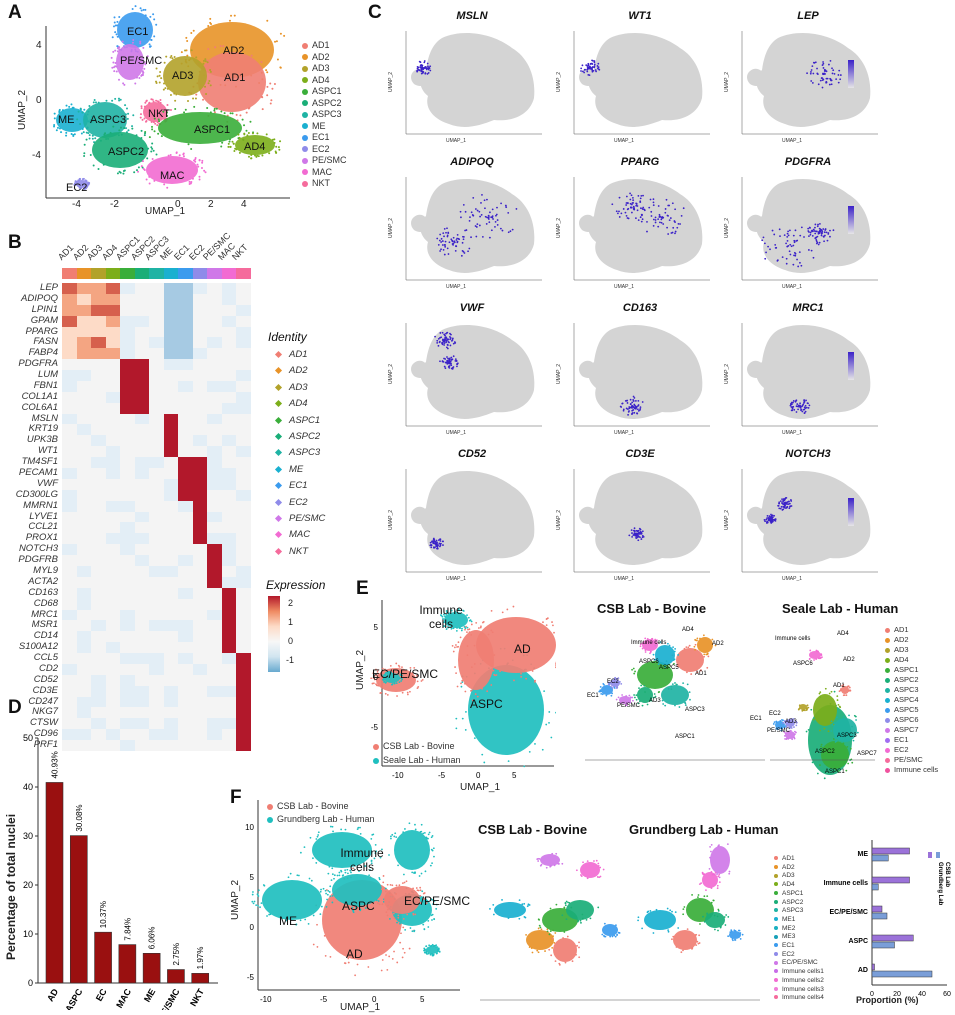 This screenshot has width=955, height=1015. What do you see at coordinates (244, 204) in the screenshot?
I see `umap-a-xtick: 4` at bounding box center [244, 204].